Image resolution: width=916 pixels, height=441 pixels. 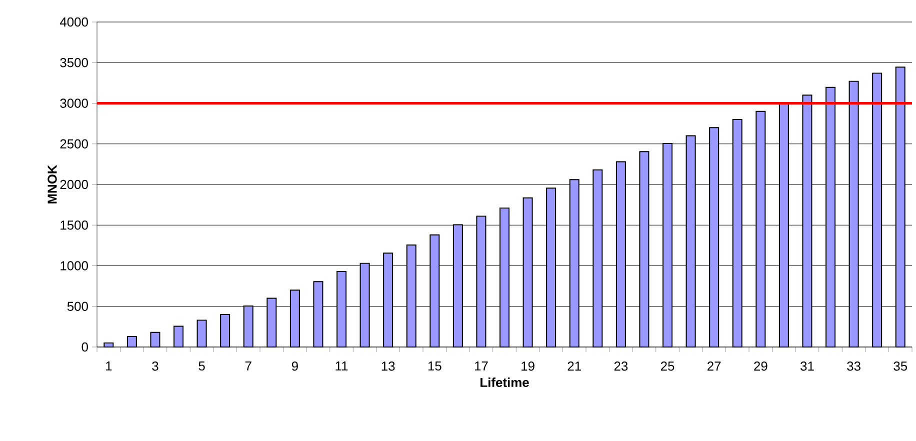 I want to click on x-tick-label: 7, so click(x=248, y=366).